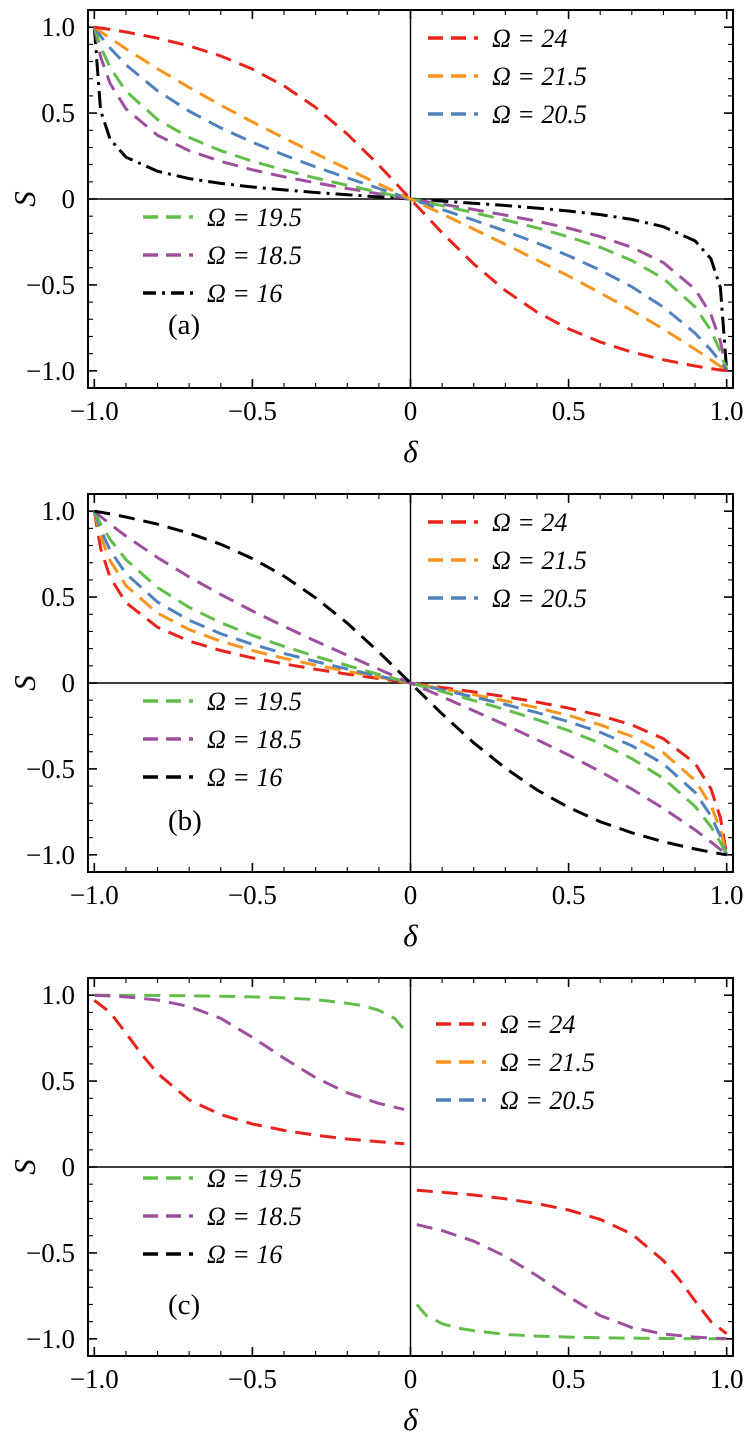 This screenshot has width=747, height=1454. I want to click on panel-label: (a), so click(184, 325).